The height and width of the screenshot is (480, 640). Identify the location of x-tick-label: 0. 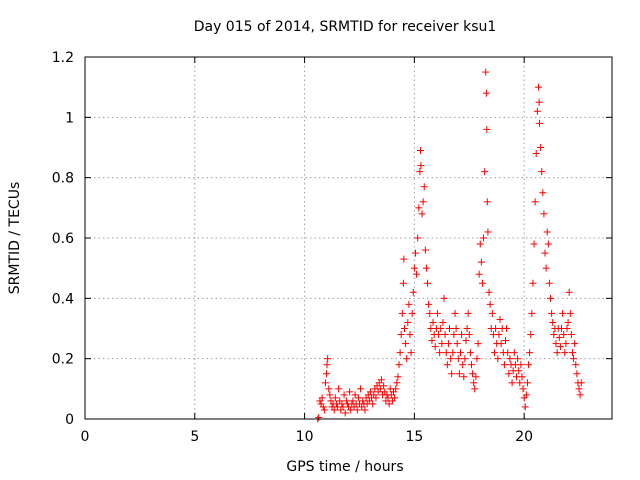
(85, 437).